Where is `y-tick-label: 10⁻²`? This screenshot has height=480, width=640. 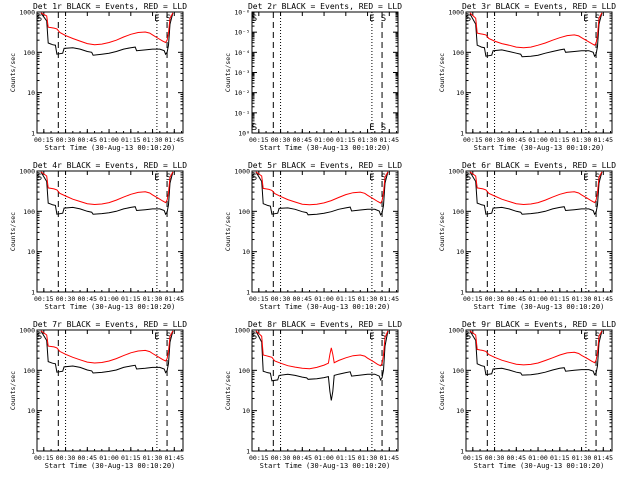
y-tick-label: 10⁻² is located at coordinates (242, 93).